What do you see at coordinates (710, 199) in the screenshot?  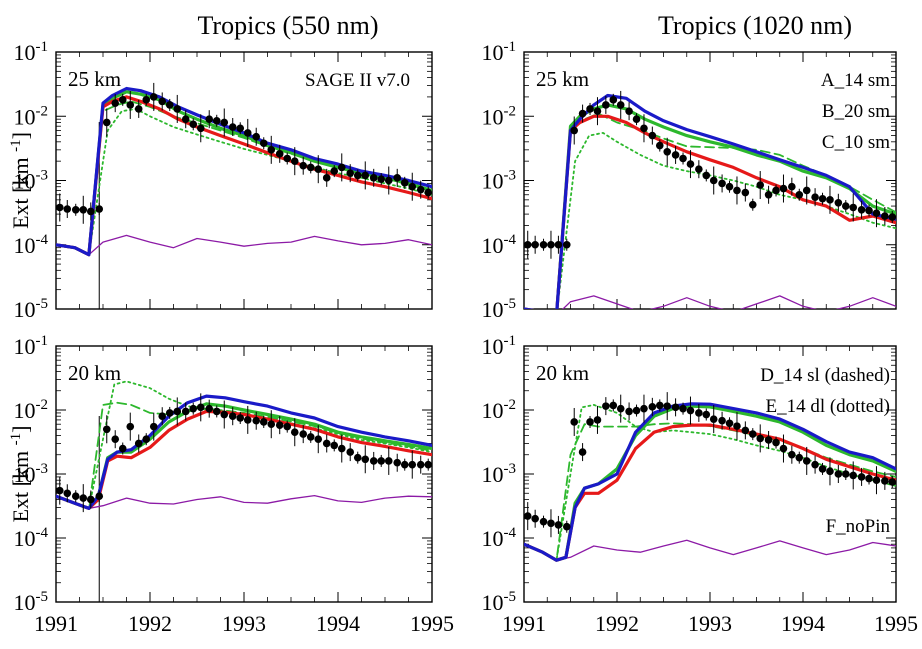 I see `plot-area` at bounding box center [710, 199].